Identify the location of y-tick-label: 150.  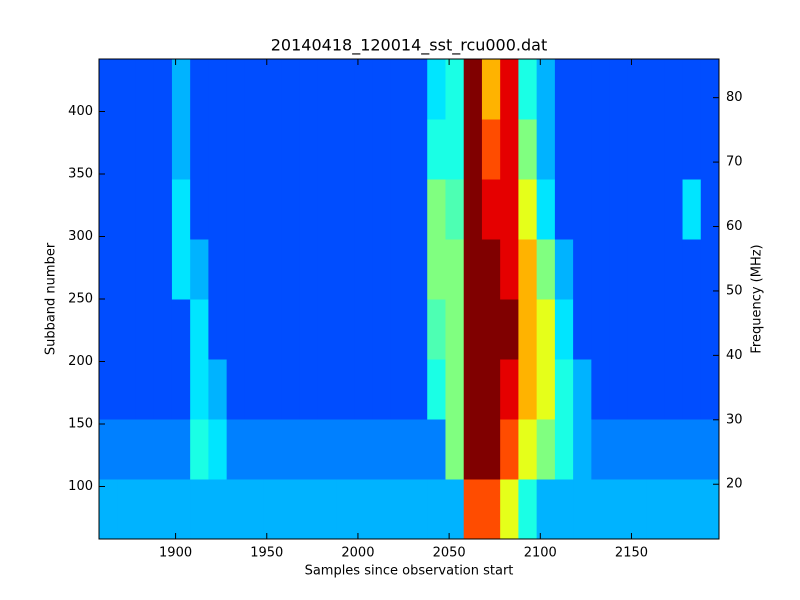
(80, 424).